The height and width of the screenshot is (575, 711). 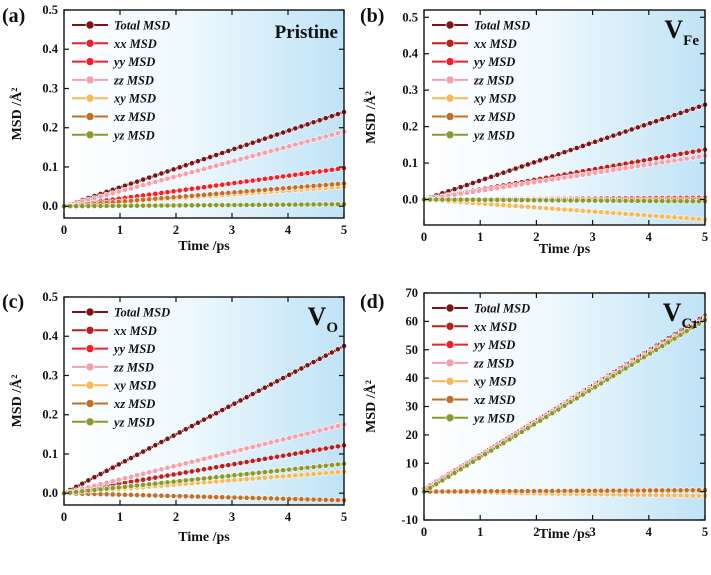 What do you see at coordinates (372, 302) in the screenshot?
I see `panel-letter: (d)` at bounding box center [372, 302].